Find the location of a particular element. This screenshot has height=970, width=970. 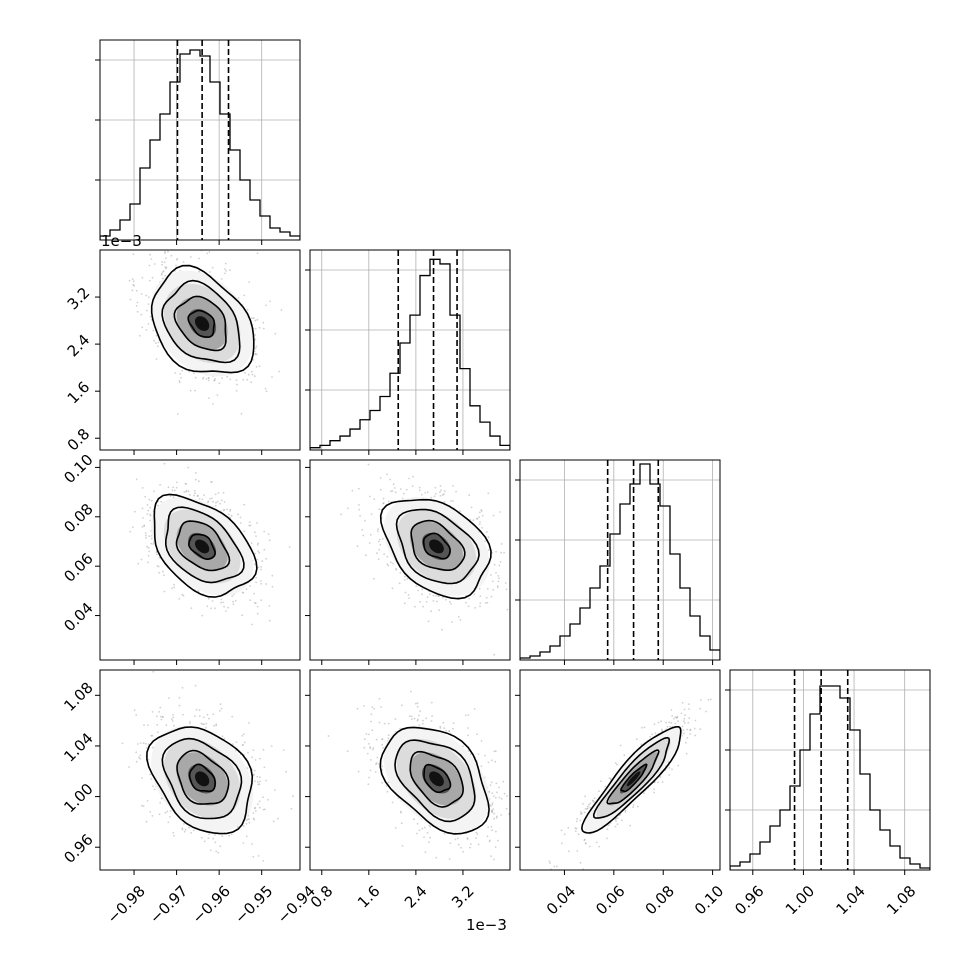

scatter-panel is located at coordinates (408, 772).